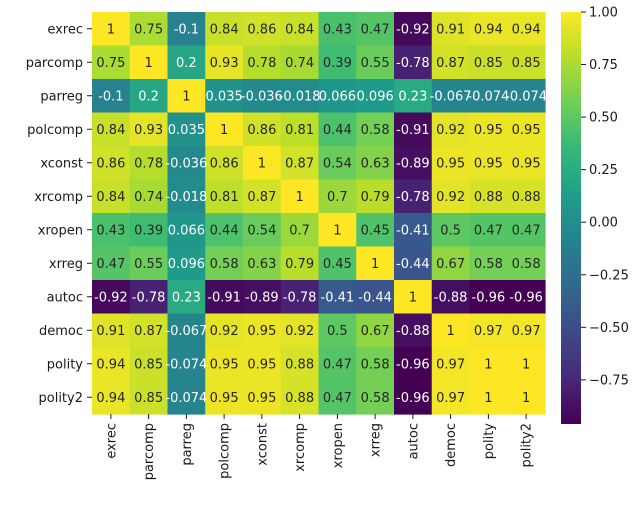  I want to click on heatmap-cell-label: 0.44, so click(224, 230).